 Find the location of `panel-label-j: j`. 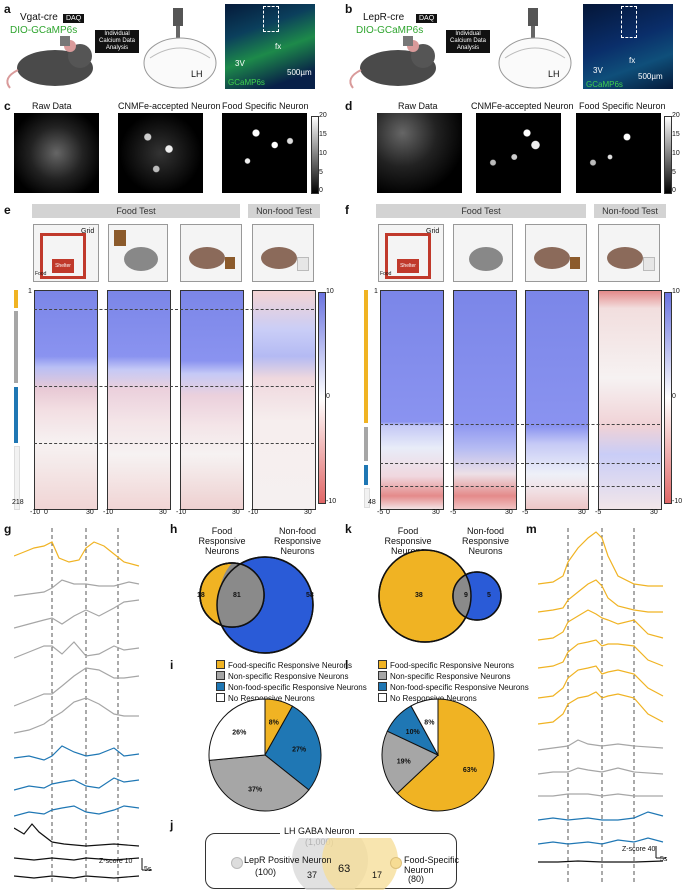

panel-label-j: j is located at coordinates (172, 825).